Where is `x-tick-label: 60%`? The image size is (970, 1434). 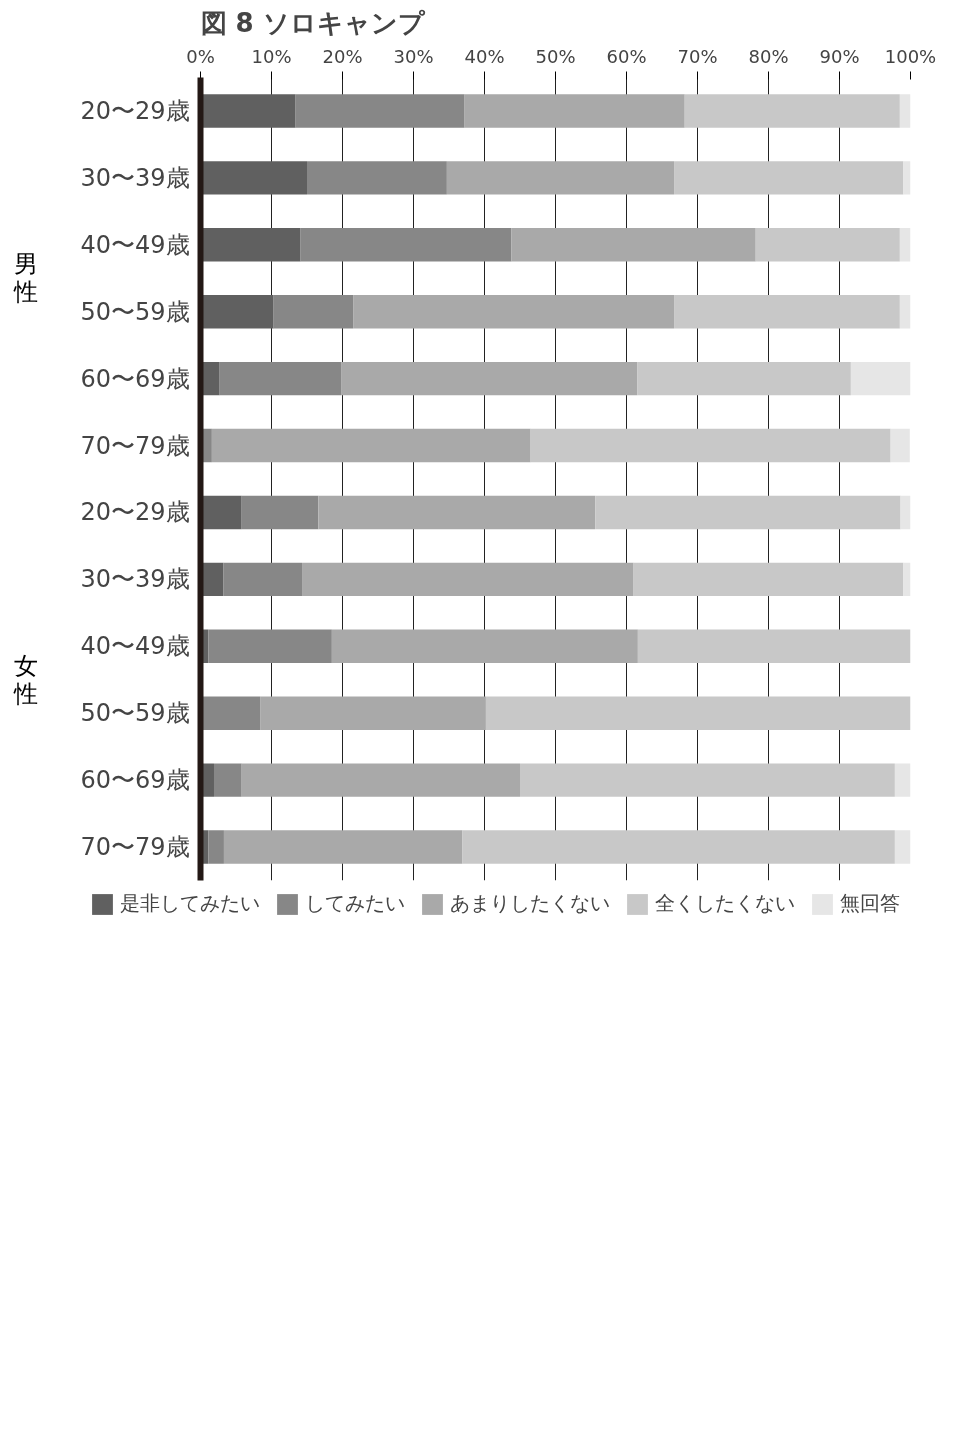
x-tick-label: 60% is located at coordinates (626, 56).